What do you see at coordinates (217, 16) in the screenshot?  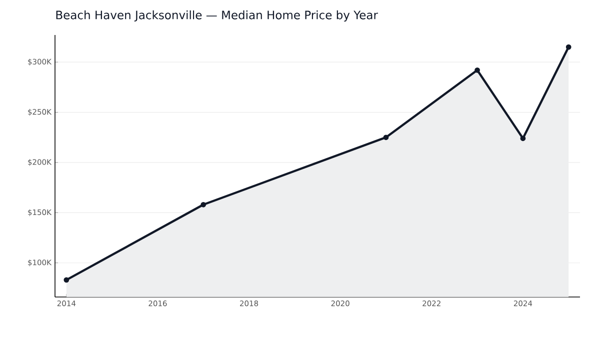 I see `chart-title: Beach Haven Jacksonville — Median Home Price by Year` at bounding box center [217, 16].